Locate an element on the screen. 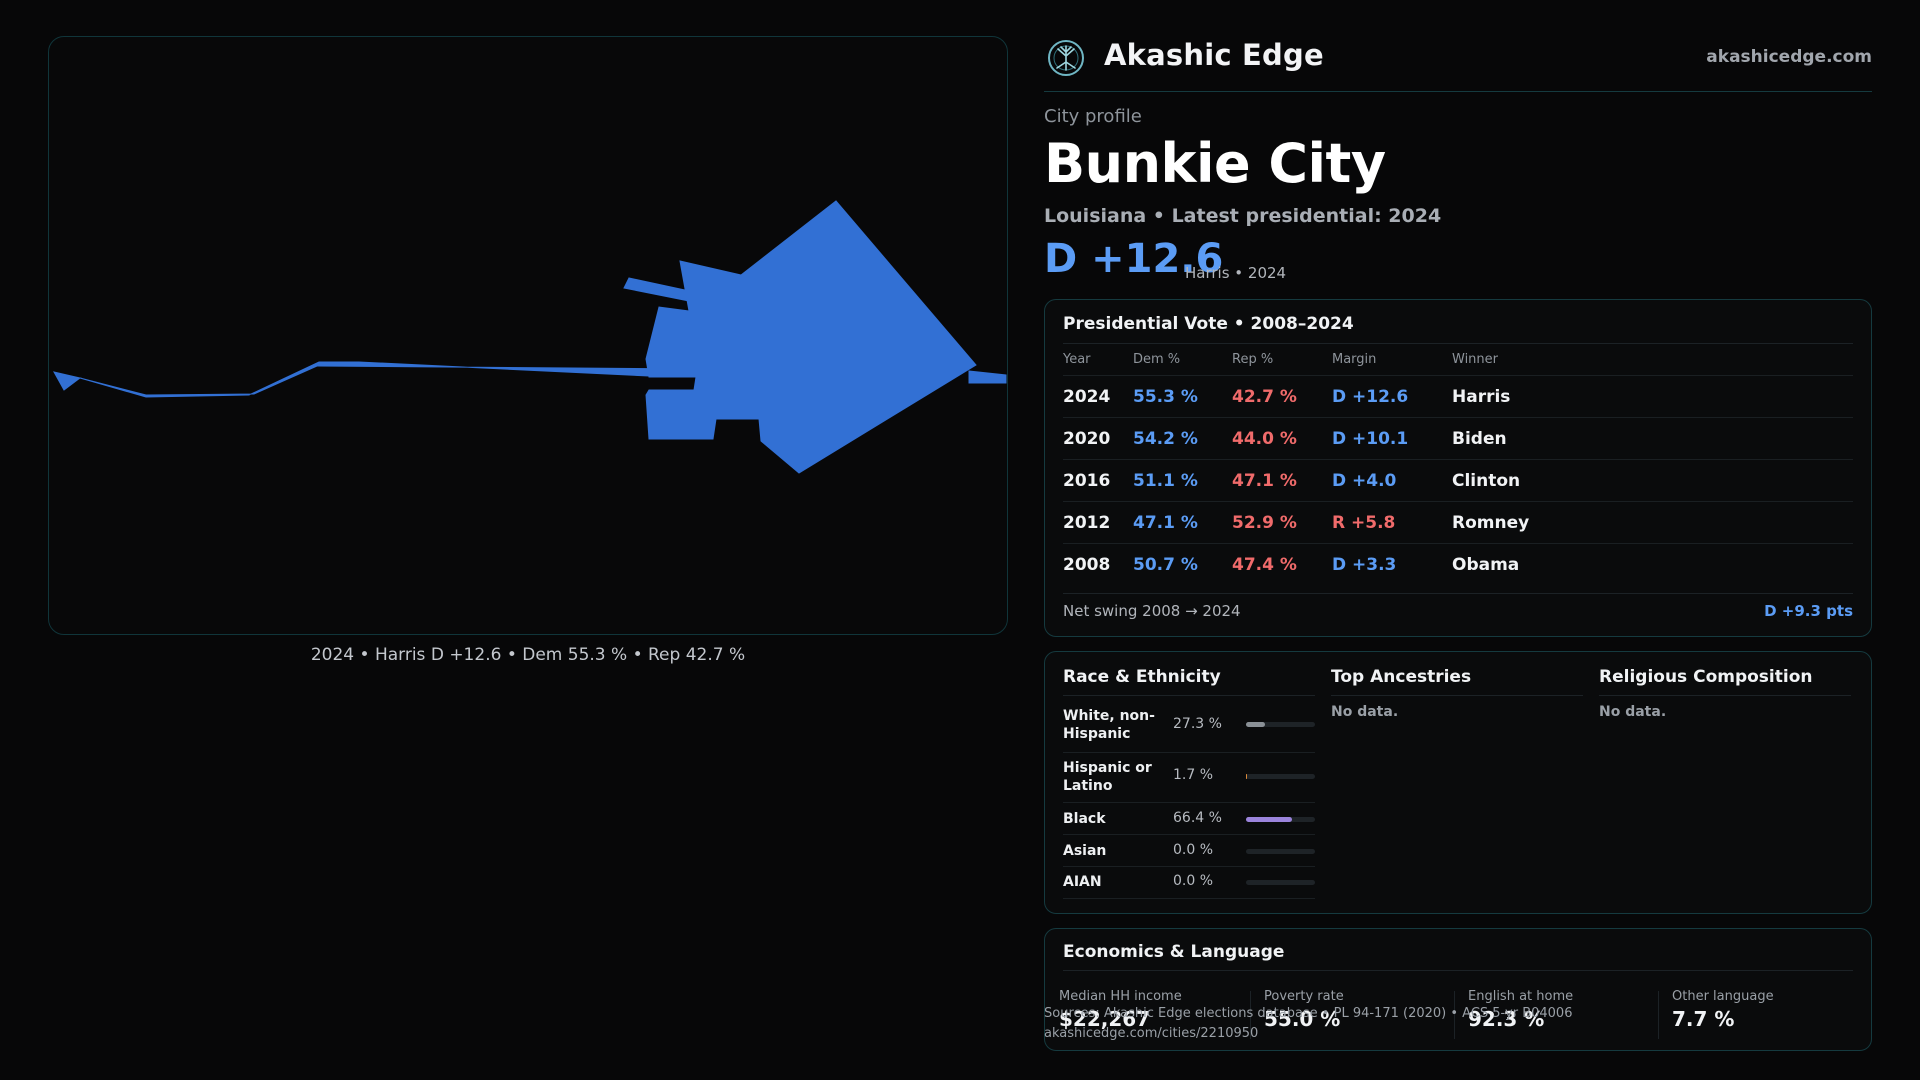  race-label: Black is located at coordinates (1084, 819).